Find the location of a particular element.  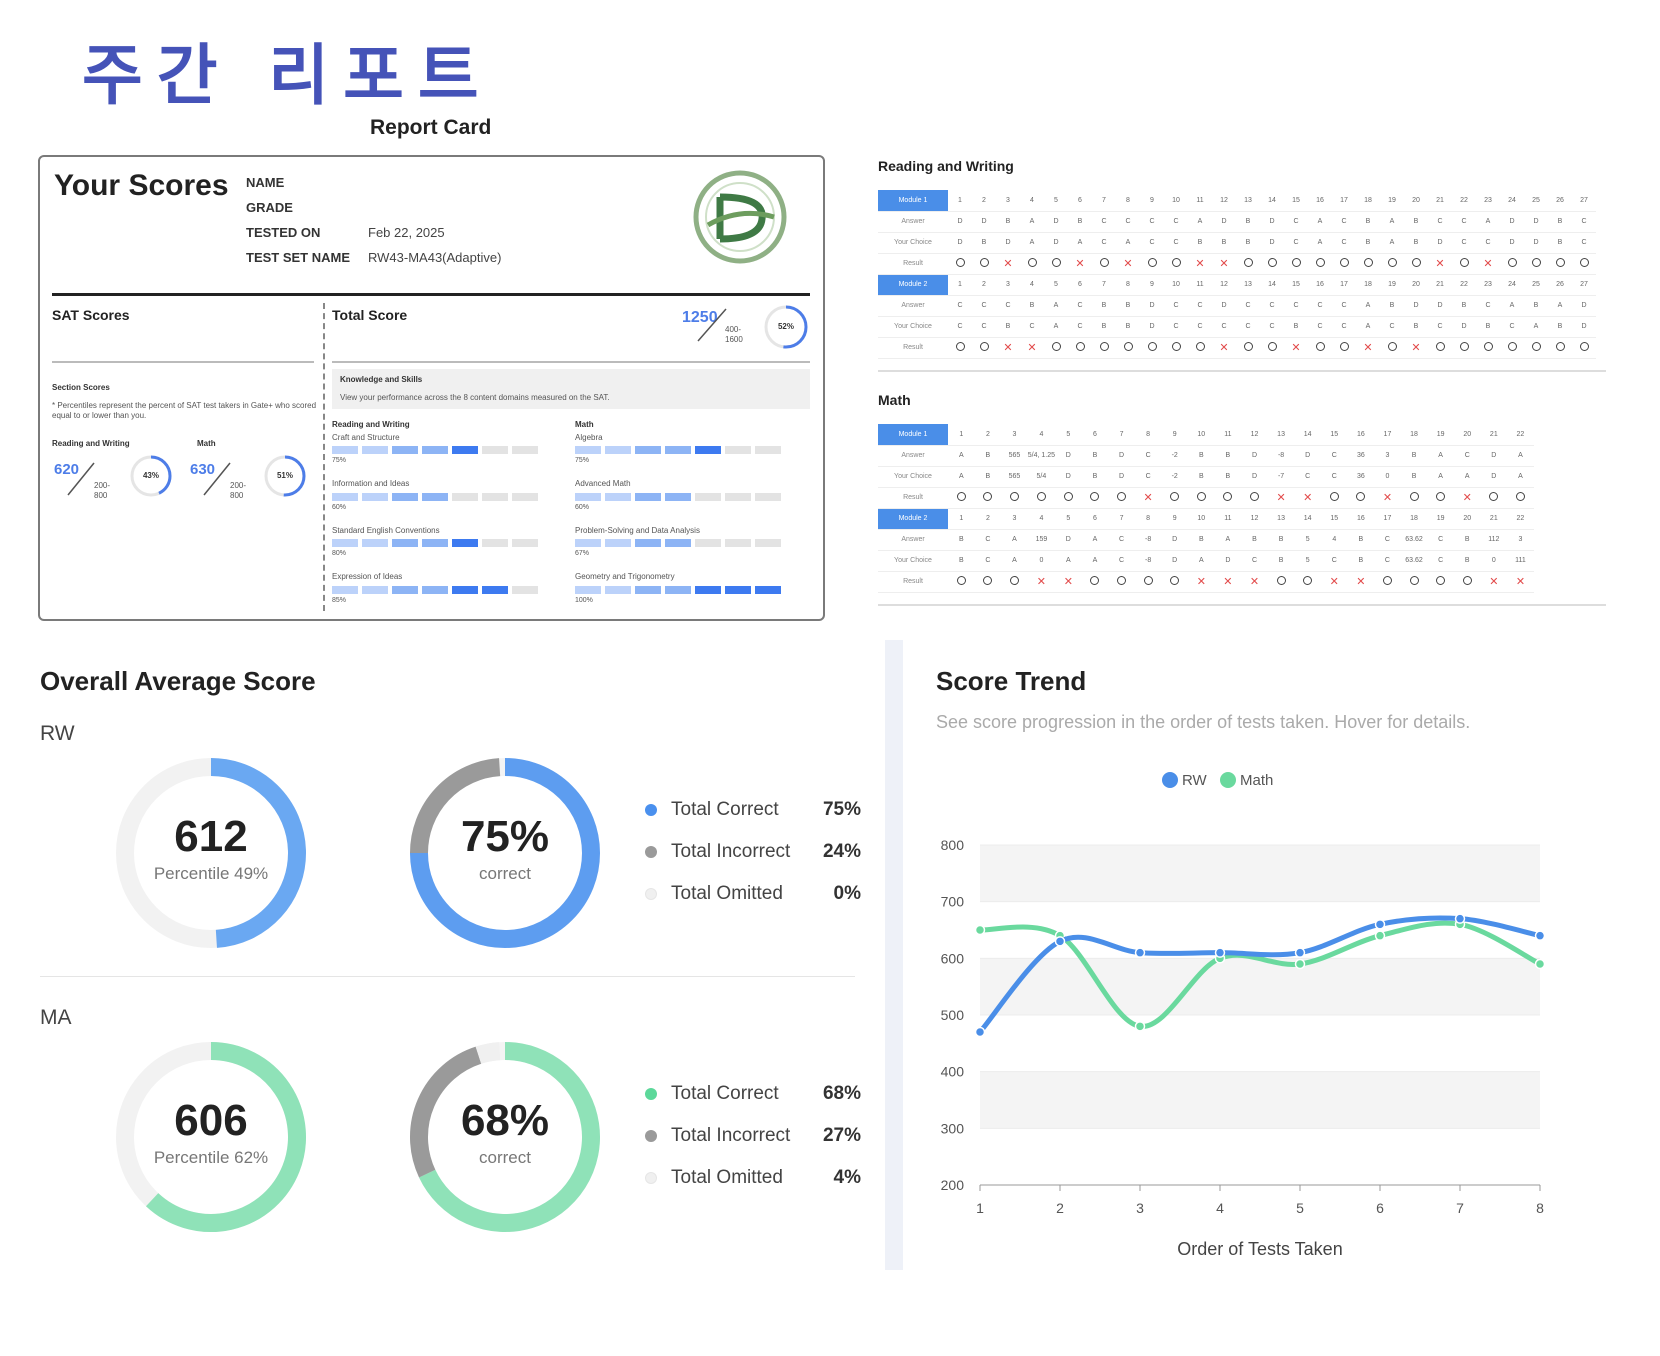

question-number: 3 is located at coordinates (1008, 285).